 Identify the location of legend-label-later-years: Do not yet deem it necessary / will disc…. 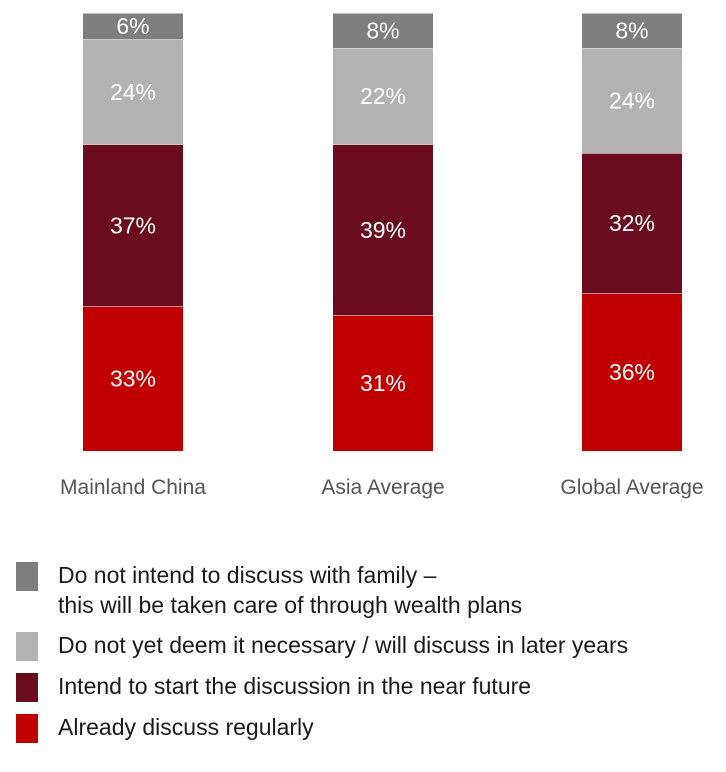
(343, 645).